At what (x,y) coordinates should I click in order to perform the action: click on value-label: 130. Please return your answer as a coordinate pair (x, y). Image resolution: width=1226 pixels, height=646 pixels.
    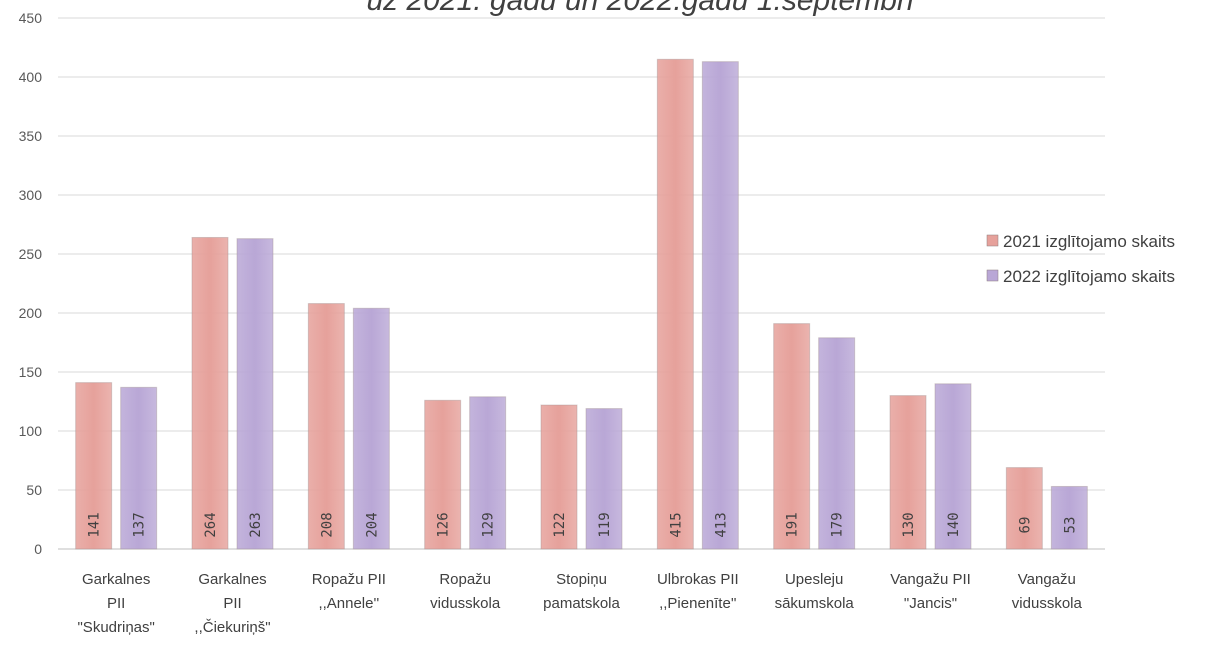
    Looking at the image, I should click on (909, 524).